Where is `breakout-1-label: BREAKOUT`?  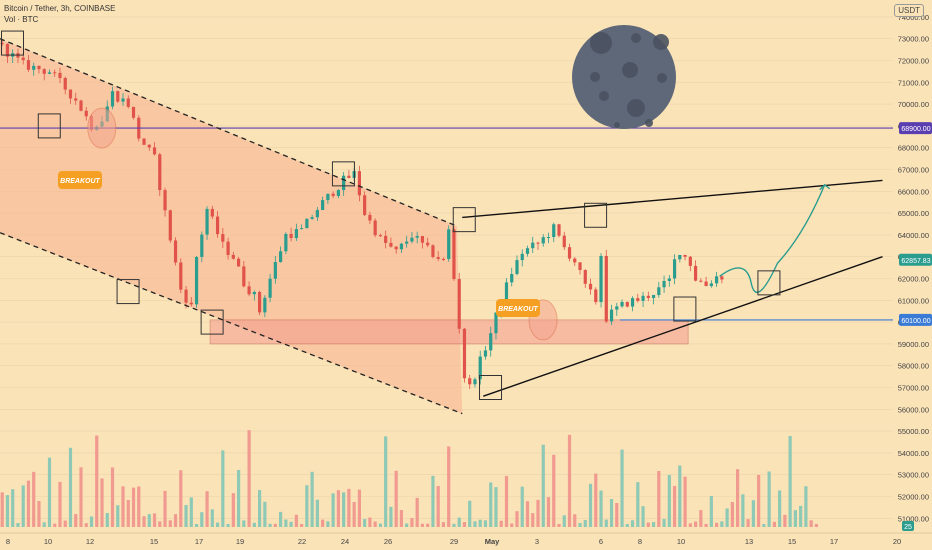 breakout-1-label: BREAKOUT is located at coordinates (80, 181).